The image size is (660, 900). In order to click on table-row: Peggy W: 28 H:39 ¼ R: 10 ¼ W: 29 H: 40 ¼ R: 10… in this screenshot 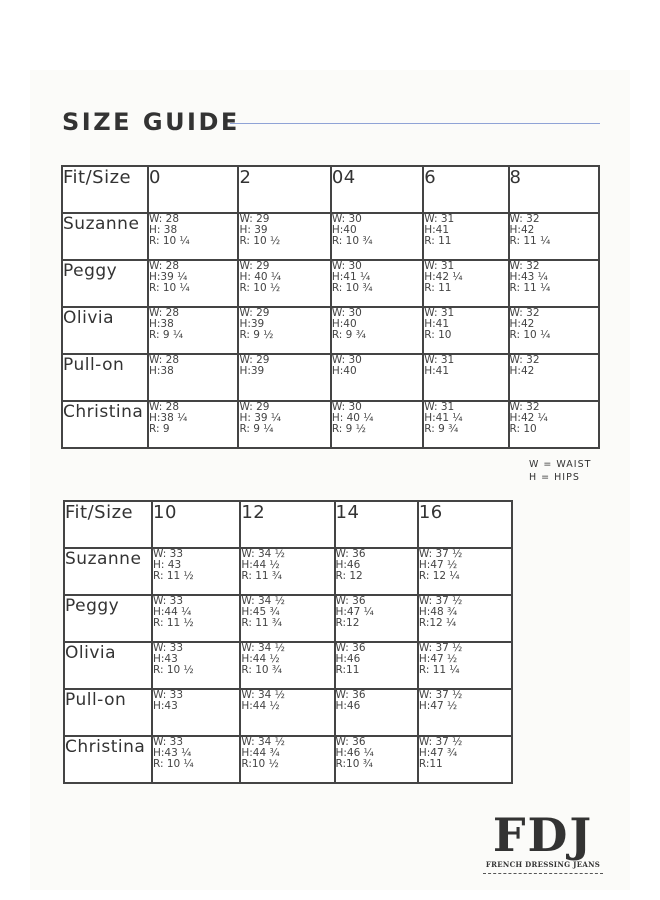, I will do `click(331, 283)`.